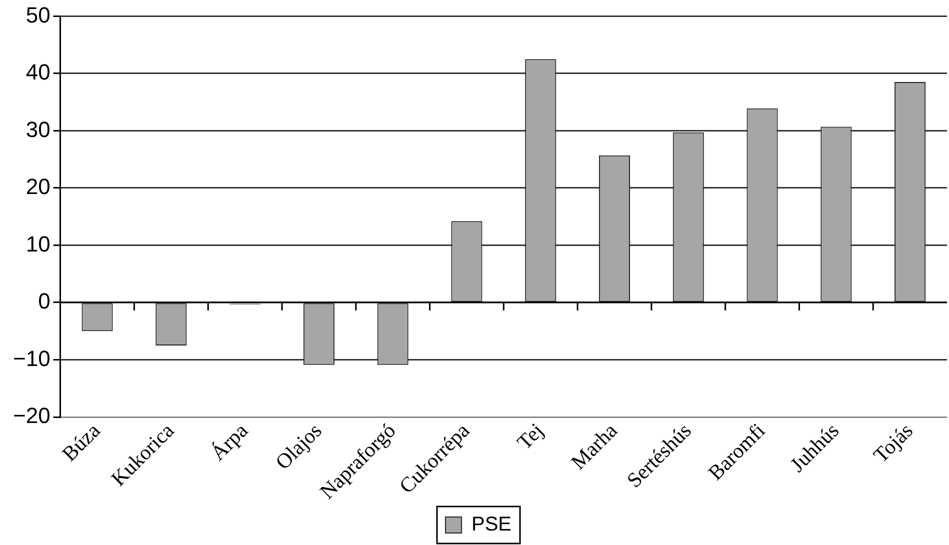 Image resolution: width=949 pixels, height=545 pixels. Describe the element at coordinates (38, 187) in the screenshot. I see `y-tick-label: 20` at that location.